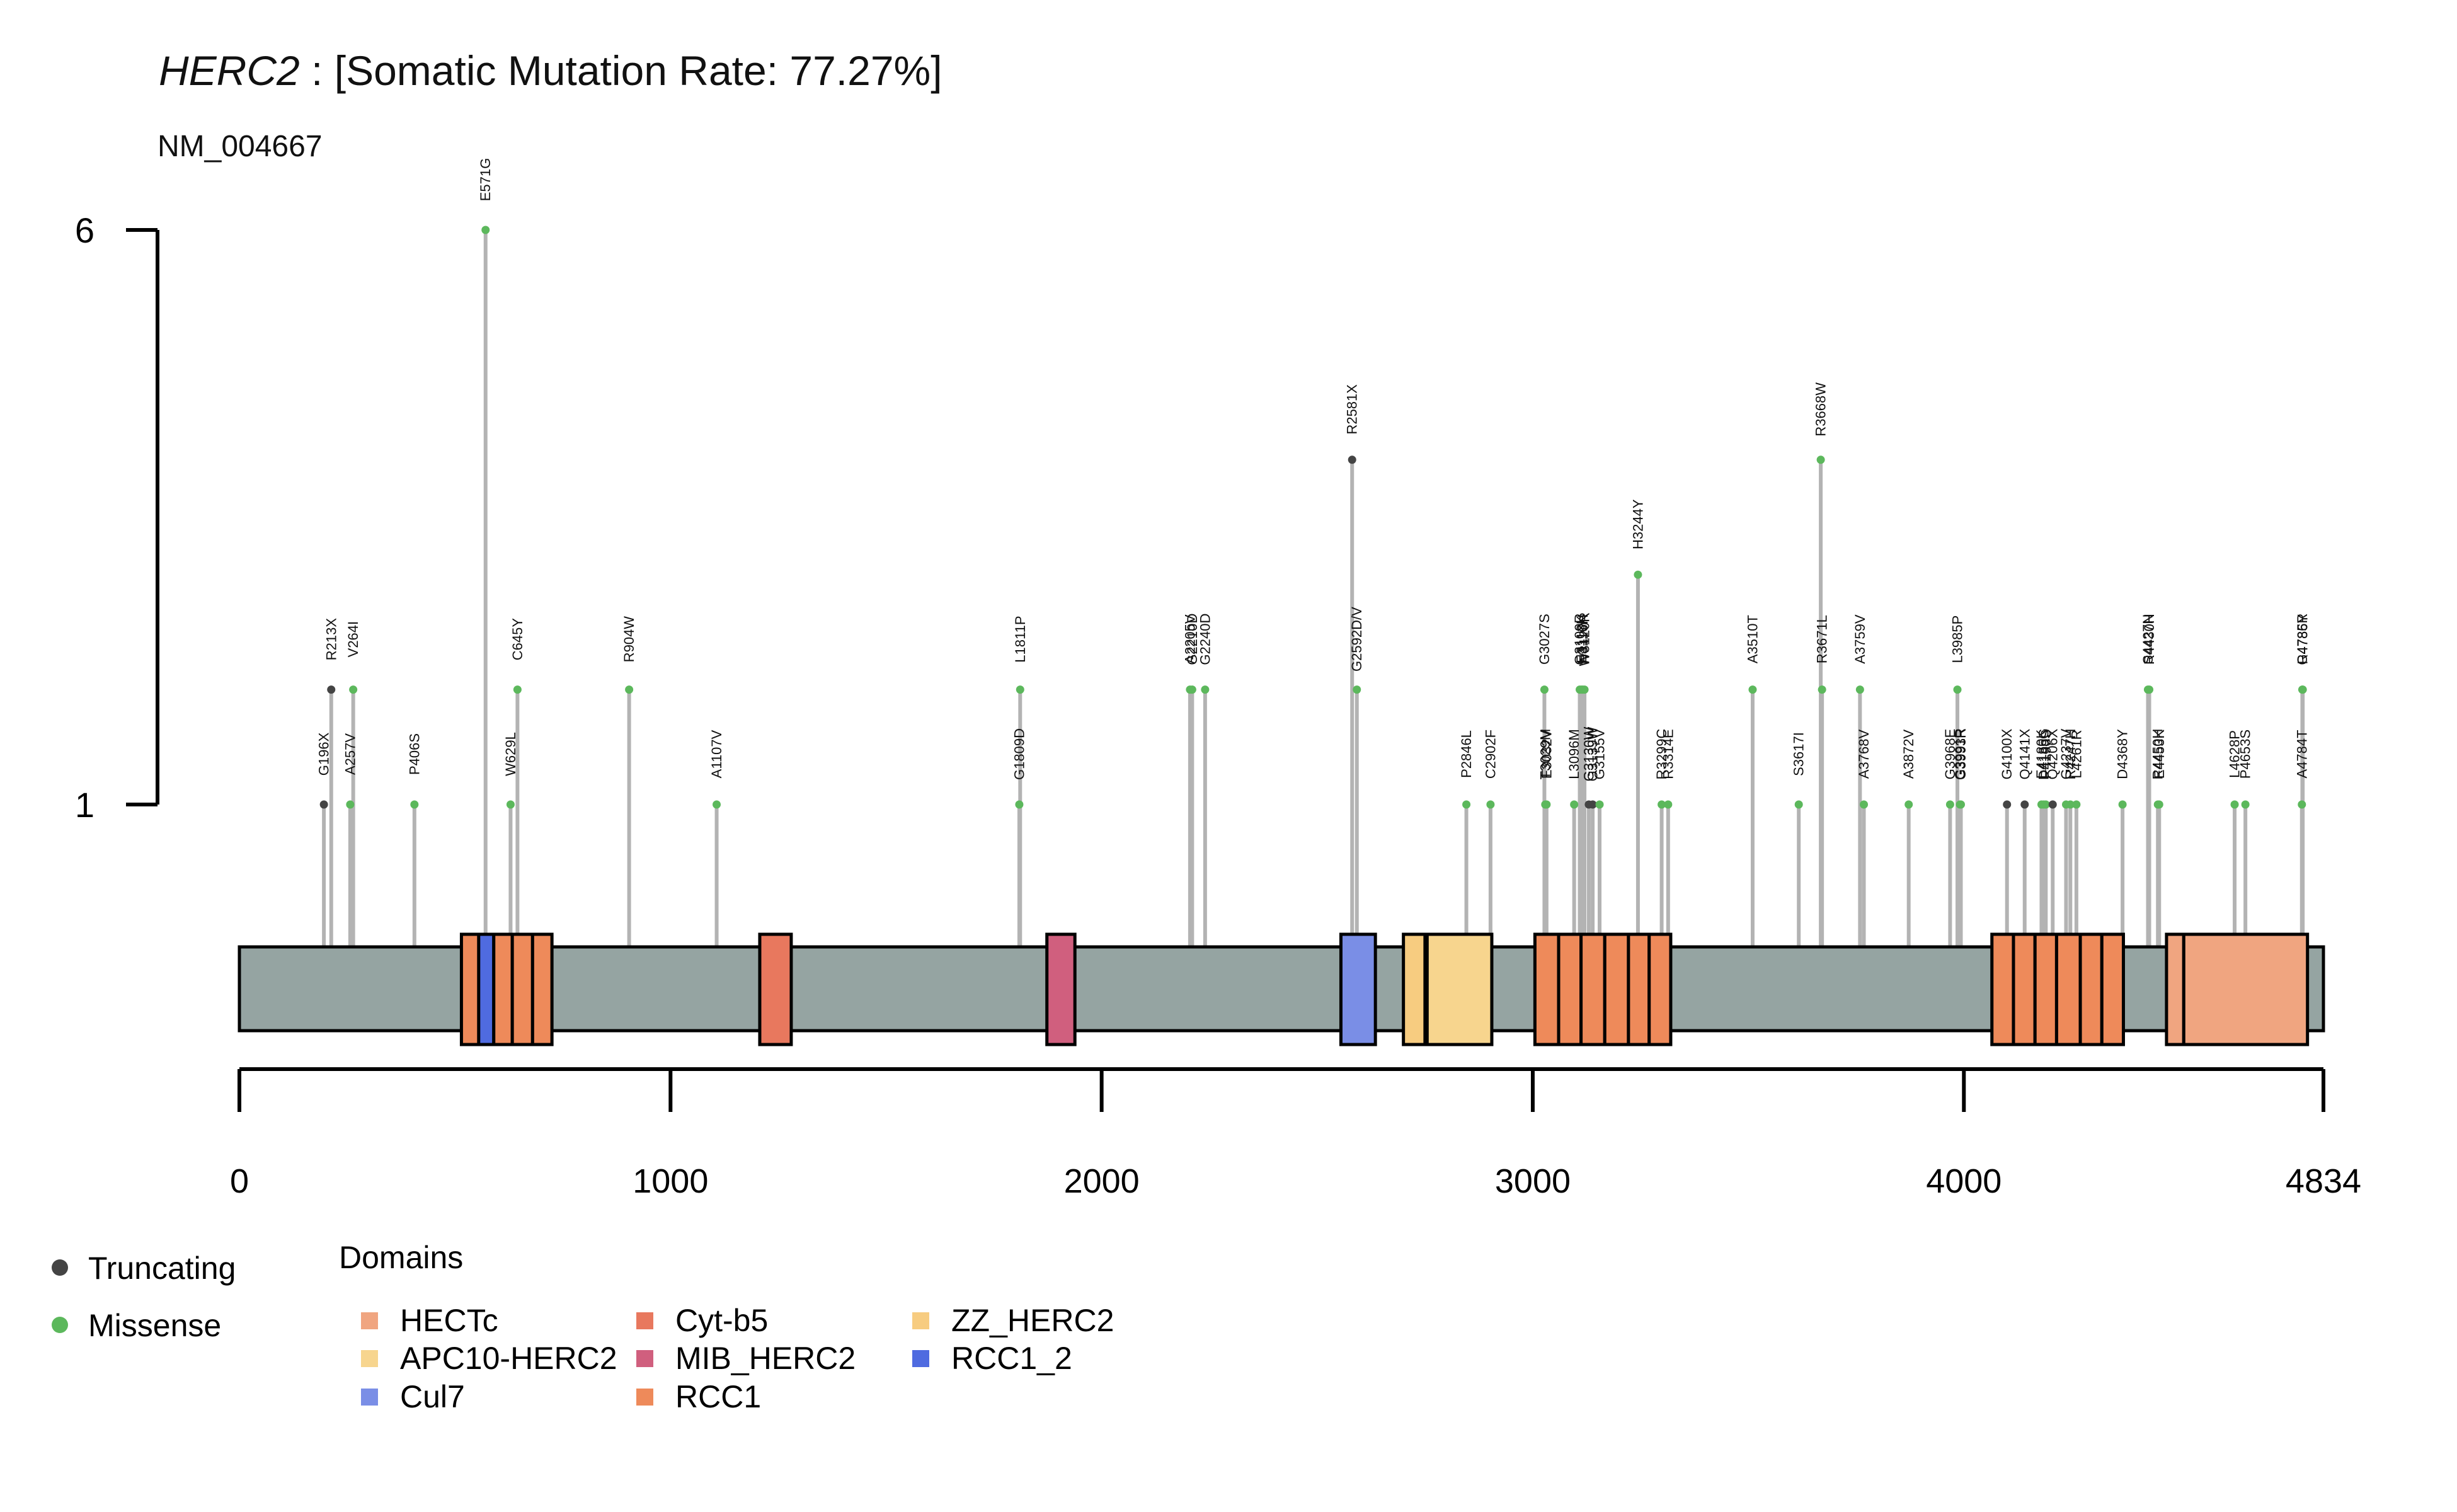 The height and width of the screenshot is (1512, 2457). What do you see at coordinates (644, 1320) in the screenshot?
I see `legend-swatch-cyt-b5` at bounding box center [644, 1320].